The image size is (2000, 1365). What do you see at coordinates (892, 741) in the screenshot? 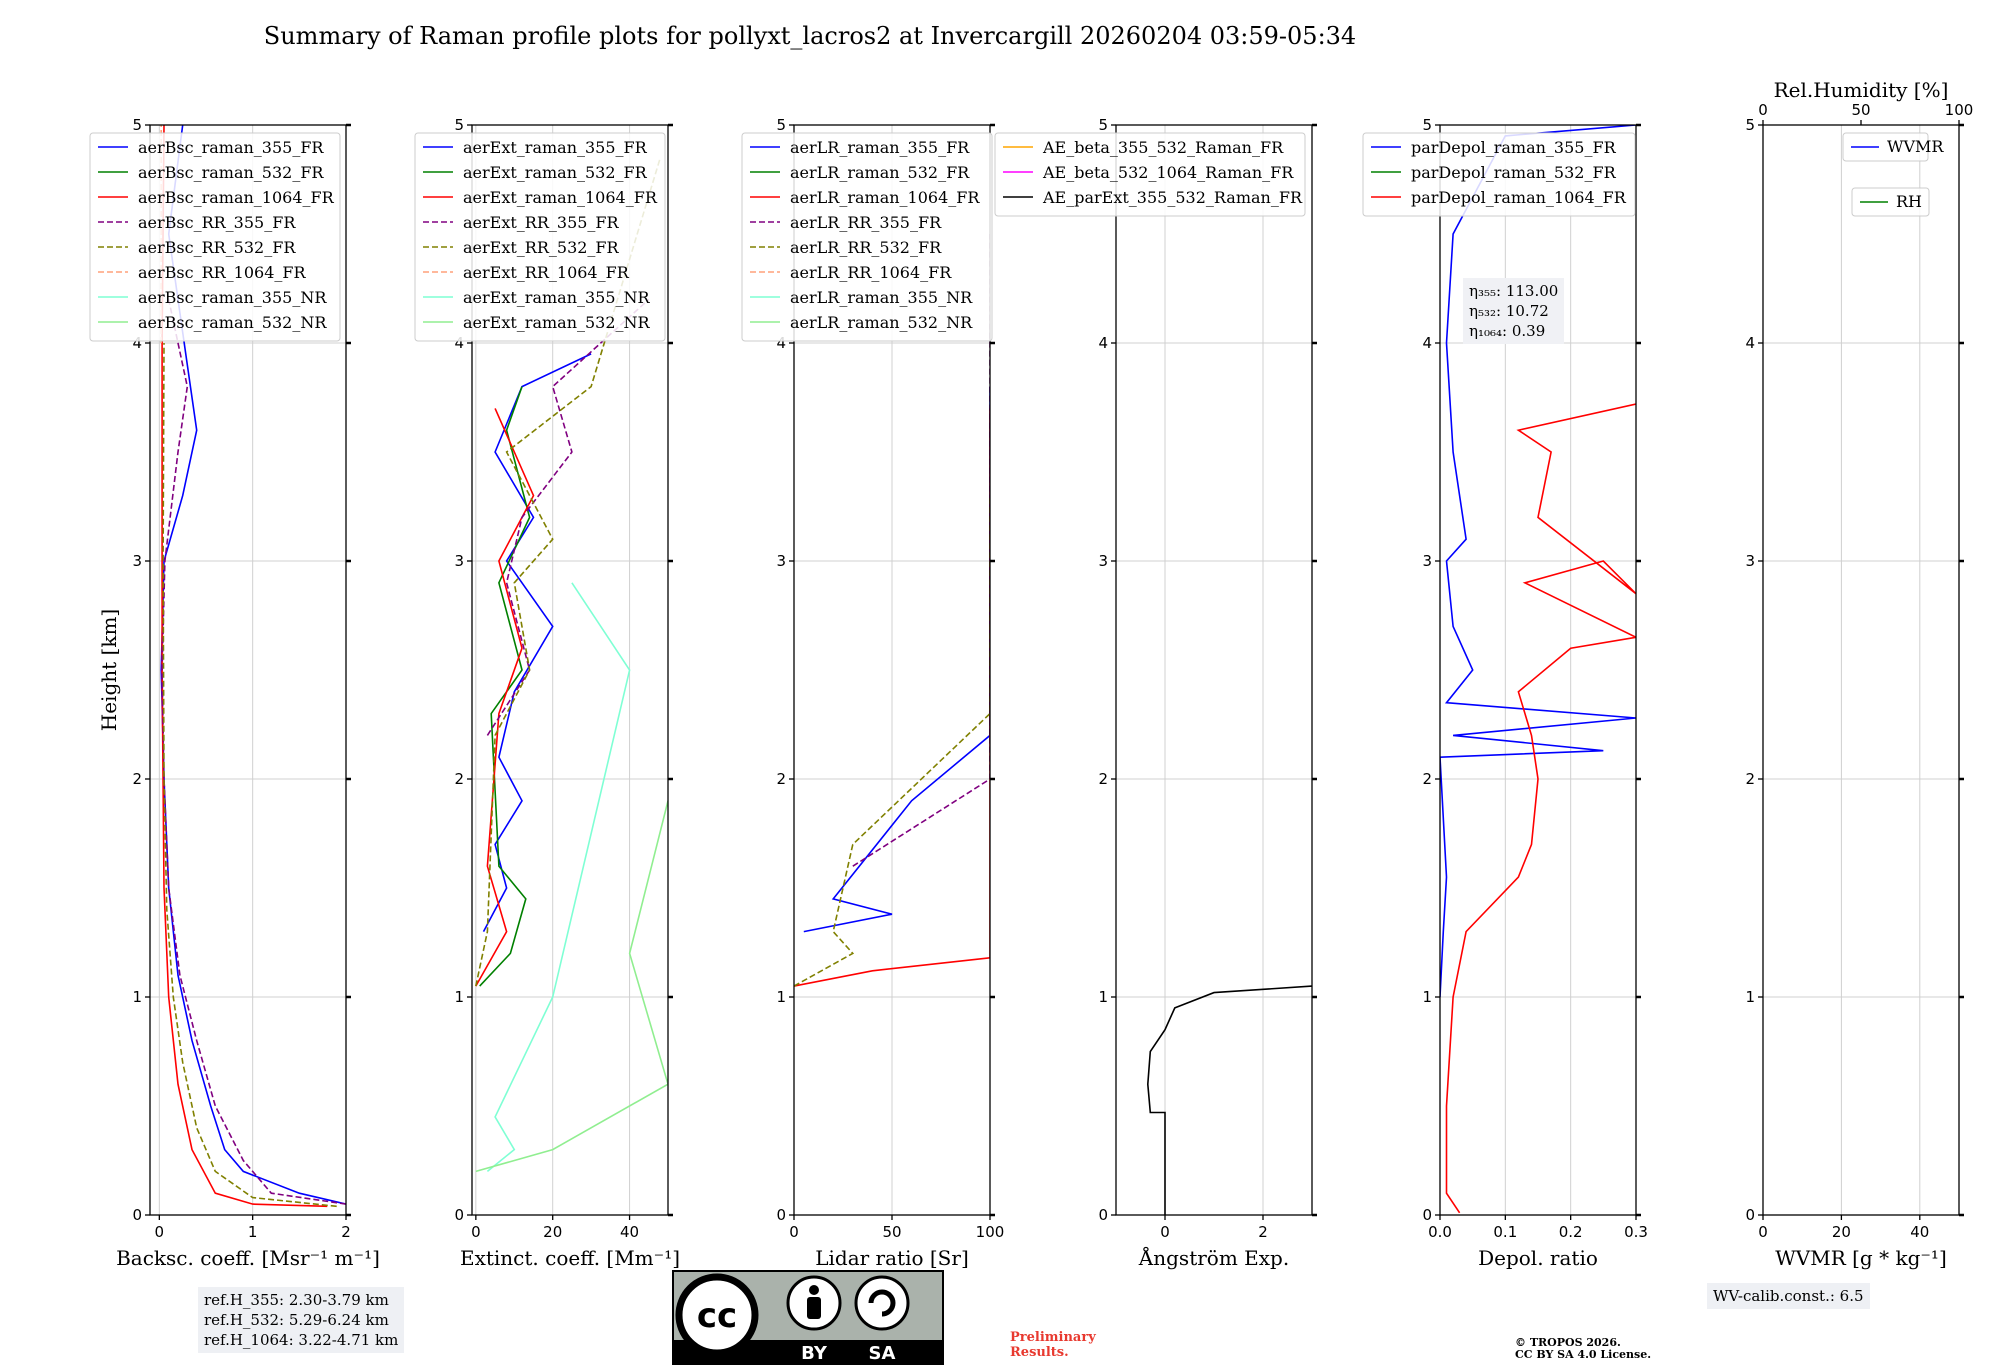
I see `series-line-aerLR_RR_532_FR` at bounding box center [892, 741].